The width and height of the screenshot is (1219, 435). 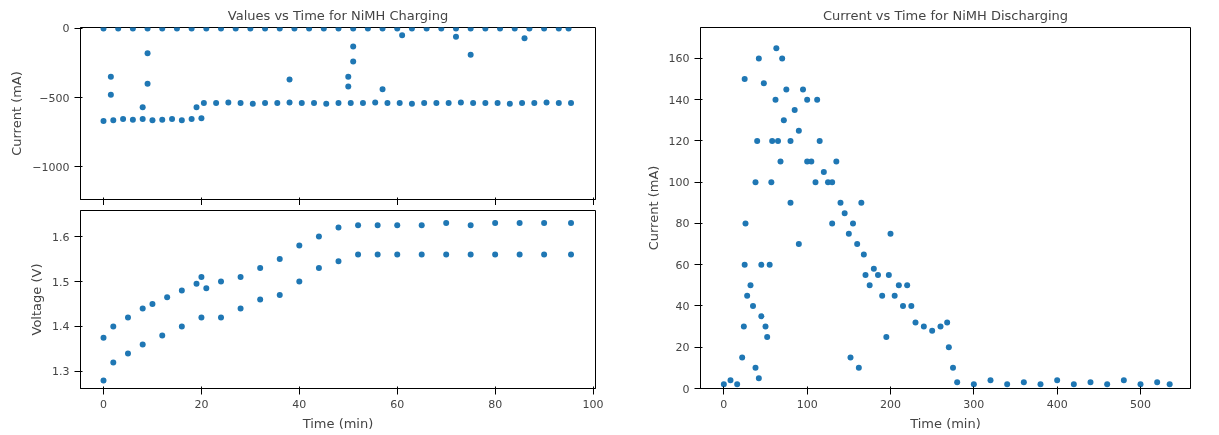 I want to click on x-tick-label: 60, so click(x=397, y=404).